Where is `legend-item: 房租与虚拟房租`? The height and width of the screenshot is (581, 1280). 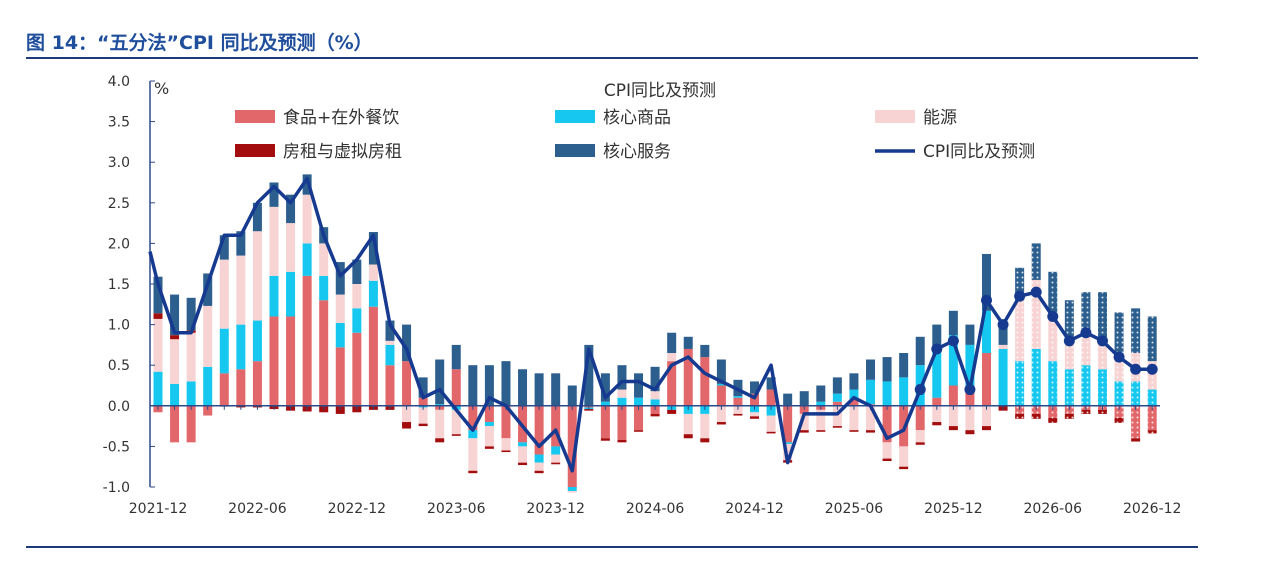
legend-item: 房租与虚拟房租 is located at coordinates (318, 152).